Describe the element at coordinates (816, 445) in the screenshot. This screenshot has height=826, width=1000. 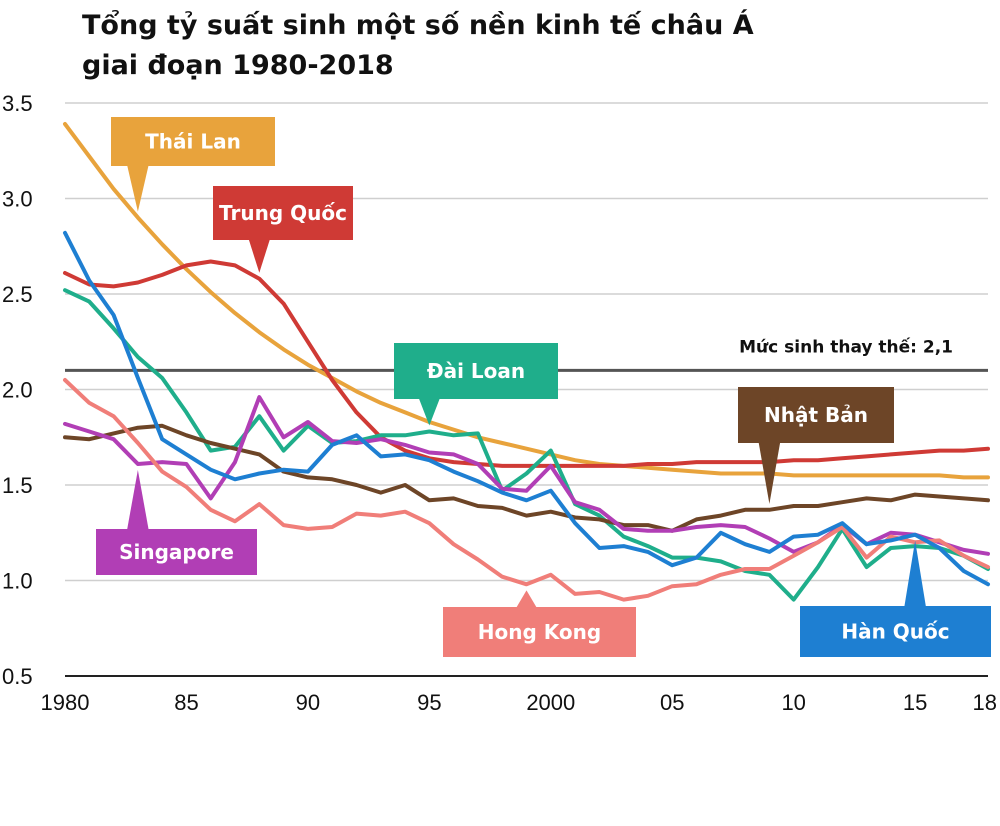
I see `callout-nhat-ban: Nhật Bản` at that location.